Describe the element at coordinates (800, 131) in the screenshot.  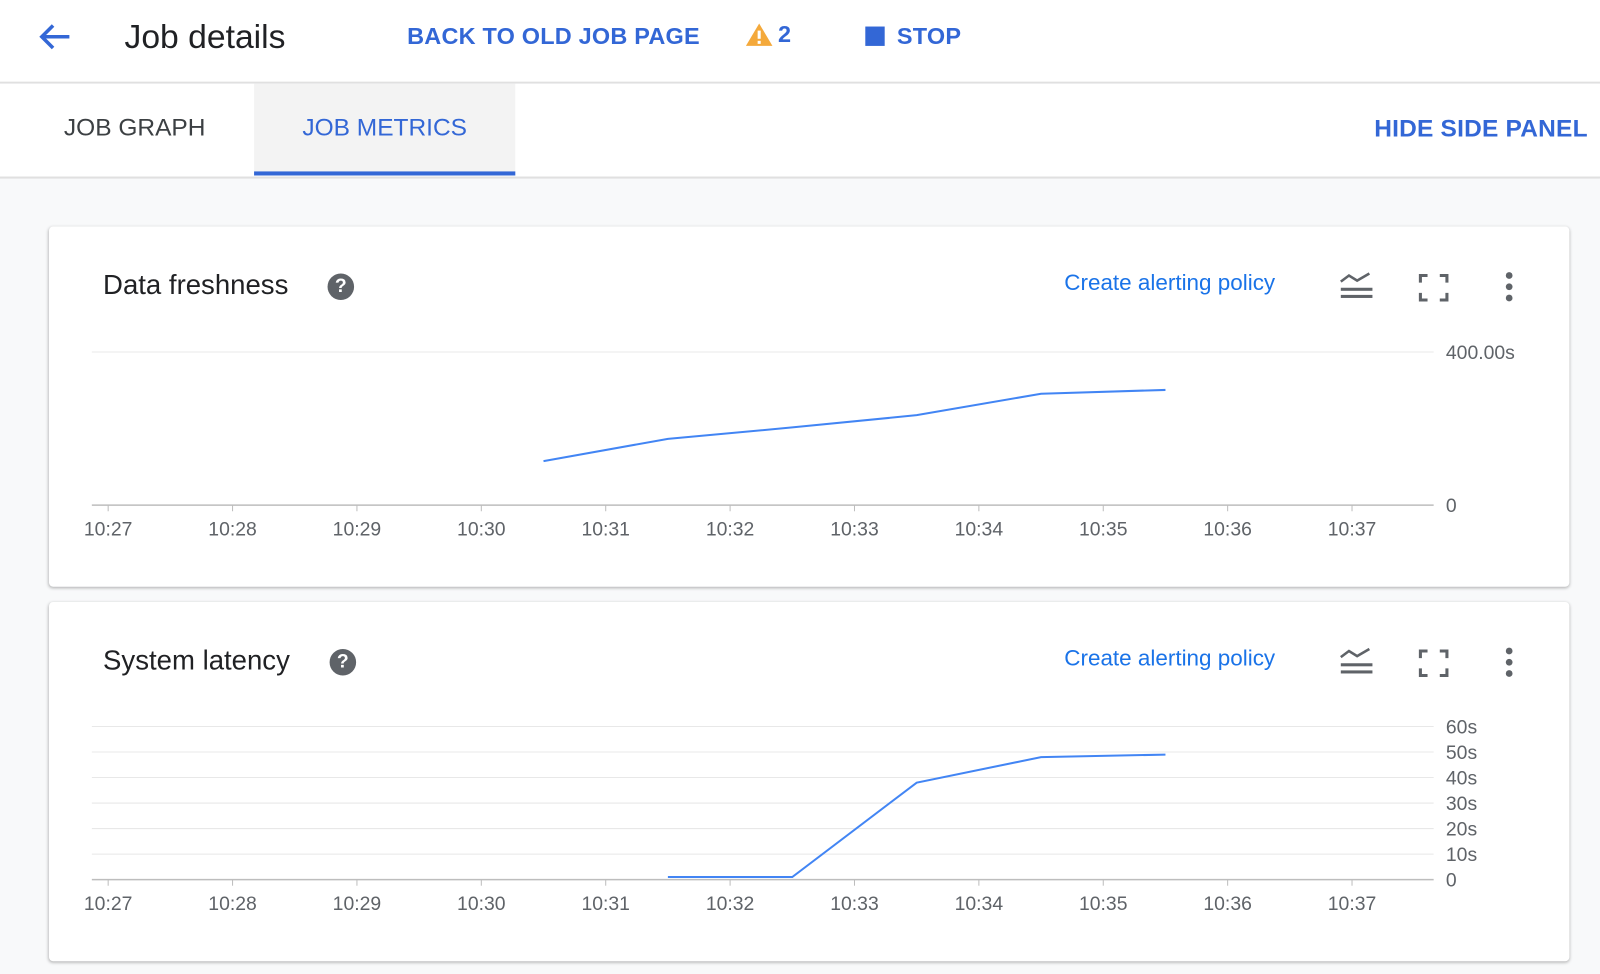
I see `tab-bar: JOB GRAPH JOB METRICS HIDE SIDE PANEL` at that location.